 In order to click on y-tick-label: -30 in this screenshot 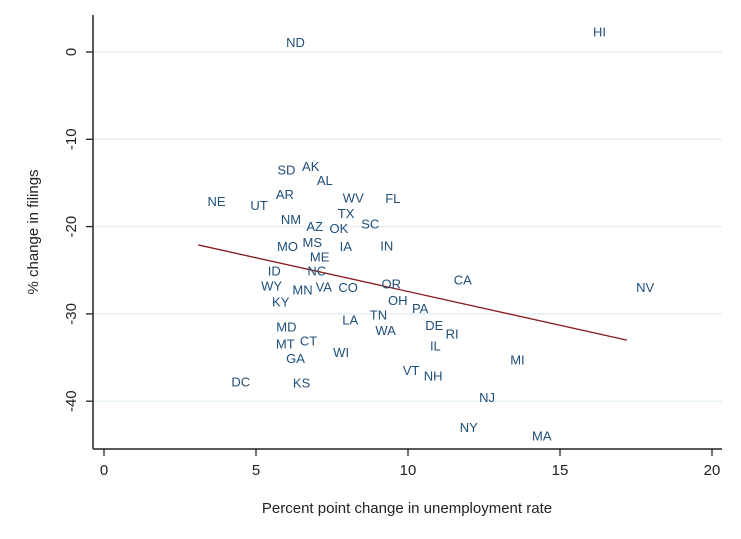, I will do `click(71, 314)`.